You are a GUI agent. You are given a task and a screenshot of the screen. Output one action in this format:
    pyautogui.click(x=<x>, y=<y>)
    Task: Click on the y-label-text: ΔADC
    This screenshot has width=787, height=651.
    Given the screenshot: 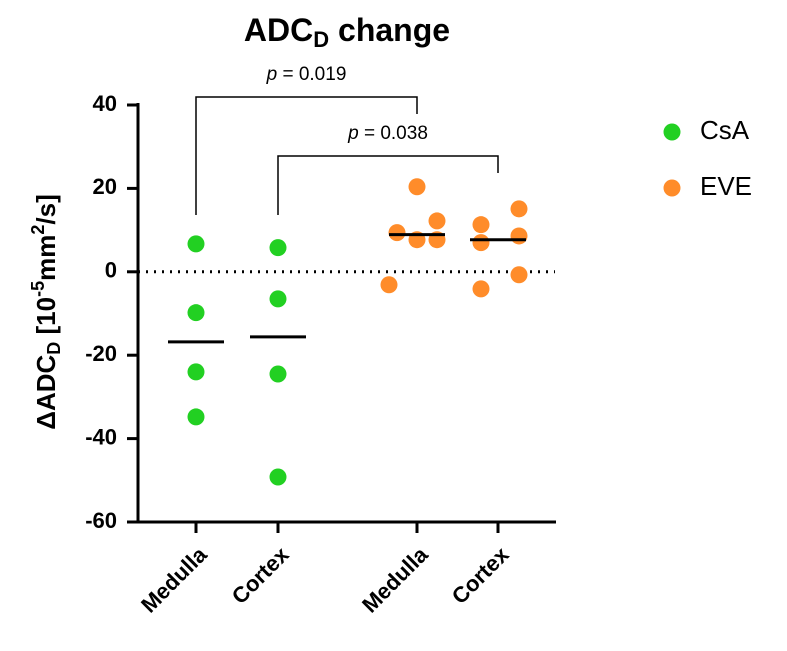 What is the action you would take?
    pyautogui.click(x=46, y=391)
    